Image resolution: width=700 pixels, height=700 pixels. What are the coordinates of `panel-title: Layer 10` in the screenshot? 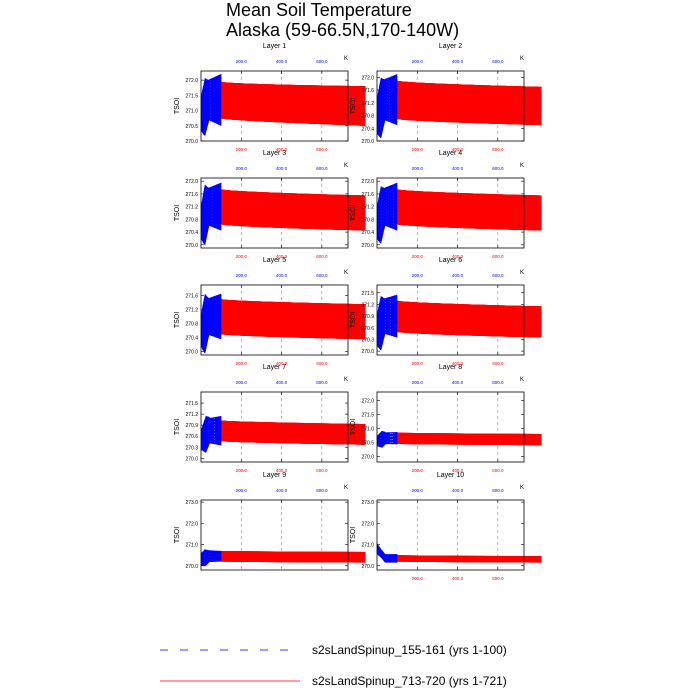 It's located at (450, 475).